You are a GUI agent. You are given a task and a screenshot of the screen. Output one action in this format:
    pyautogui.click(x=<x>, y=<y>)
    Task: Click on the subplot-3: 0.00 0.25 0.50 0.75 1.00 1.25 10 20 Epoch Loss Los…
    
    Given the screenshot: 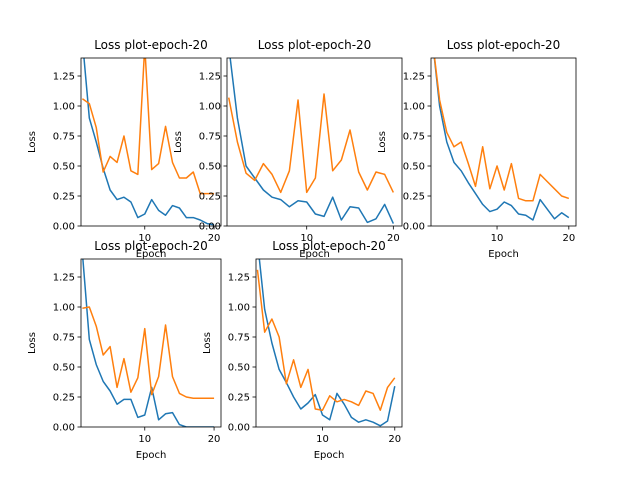 What is the action you would take?
    pyautogui.click(x=477, y=149)
    